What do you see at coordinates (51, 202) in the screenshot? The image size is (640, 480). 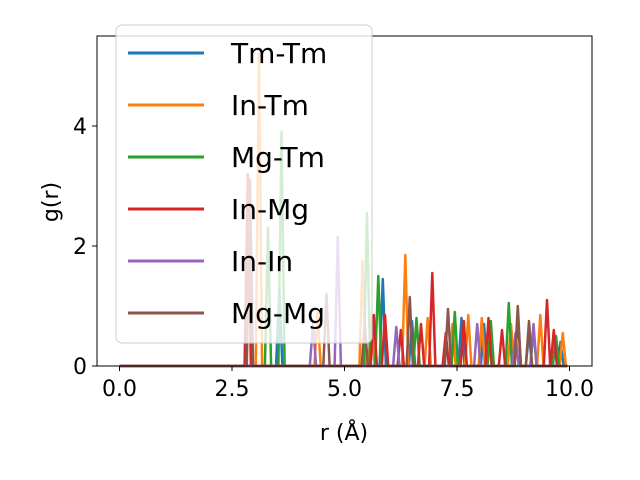 I see `y-axis-label: g(r)` at bounding box center [51, 202].